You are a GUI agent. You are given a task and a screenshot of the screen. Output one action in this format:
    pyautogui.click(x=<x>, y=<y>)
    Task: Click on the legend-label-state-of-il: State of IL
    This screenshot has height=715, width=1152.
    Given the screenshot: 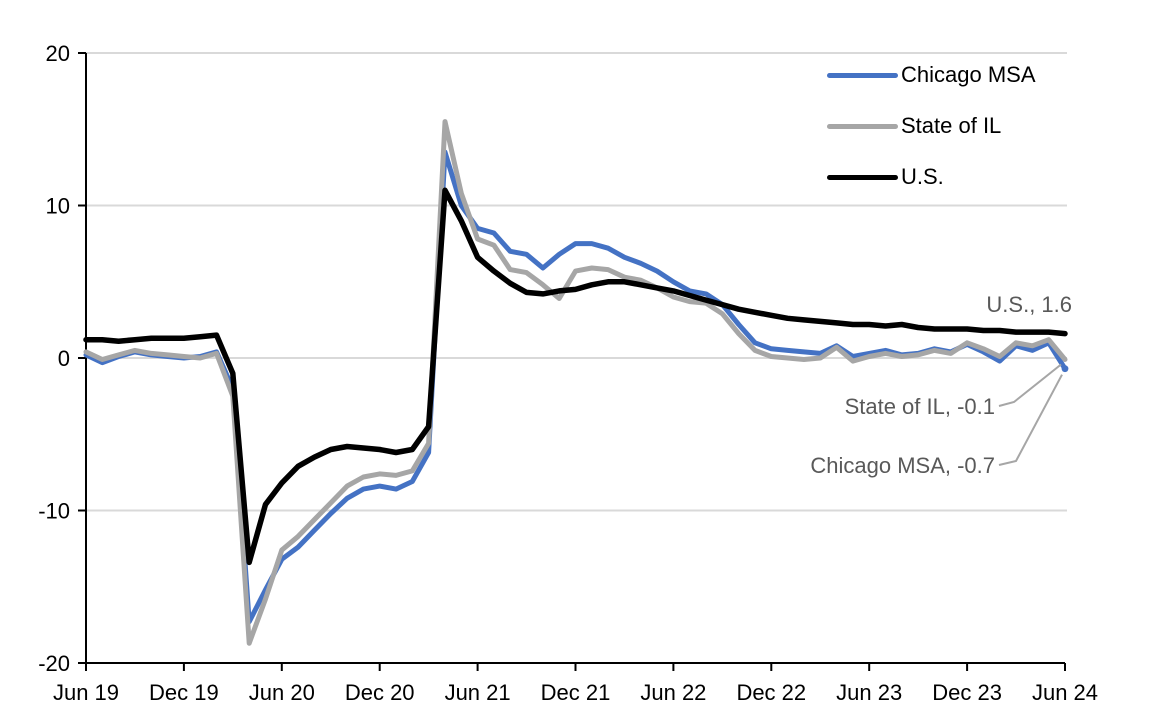 What is the action you would take?
    pyautogui.click(x=951, y=125)
    